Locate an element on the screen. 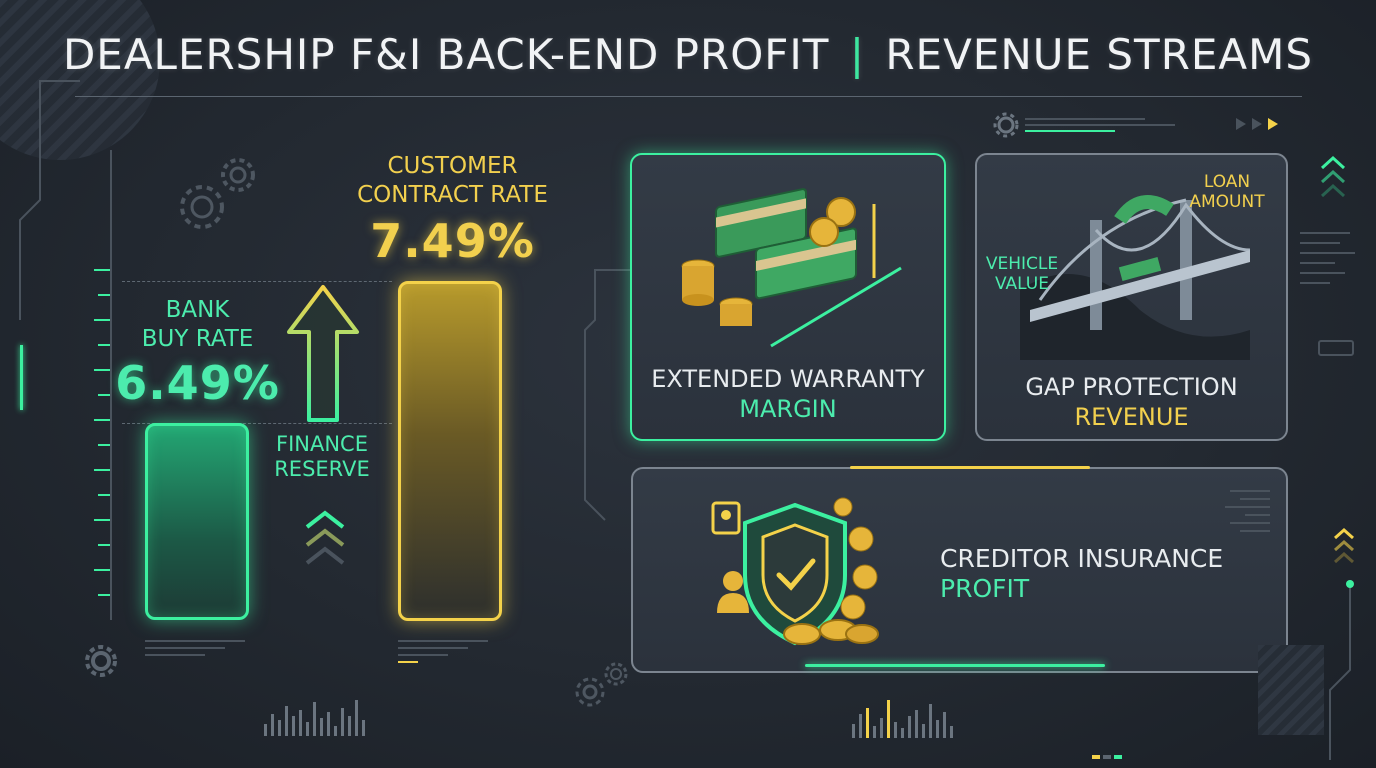 The image size is (1376, 768). creditor-insurance-label: CREDITOR INSURANCE PROFIT is located at coordinates (1081, 574).